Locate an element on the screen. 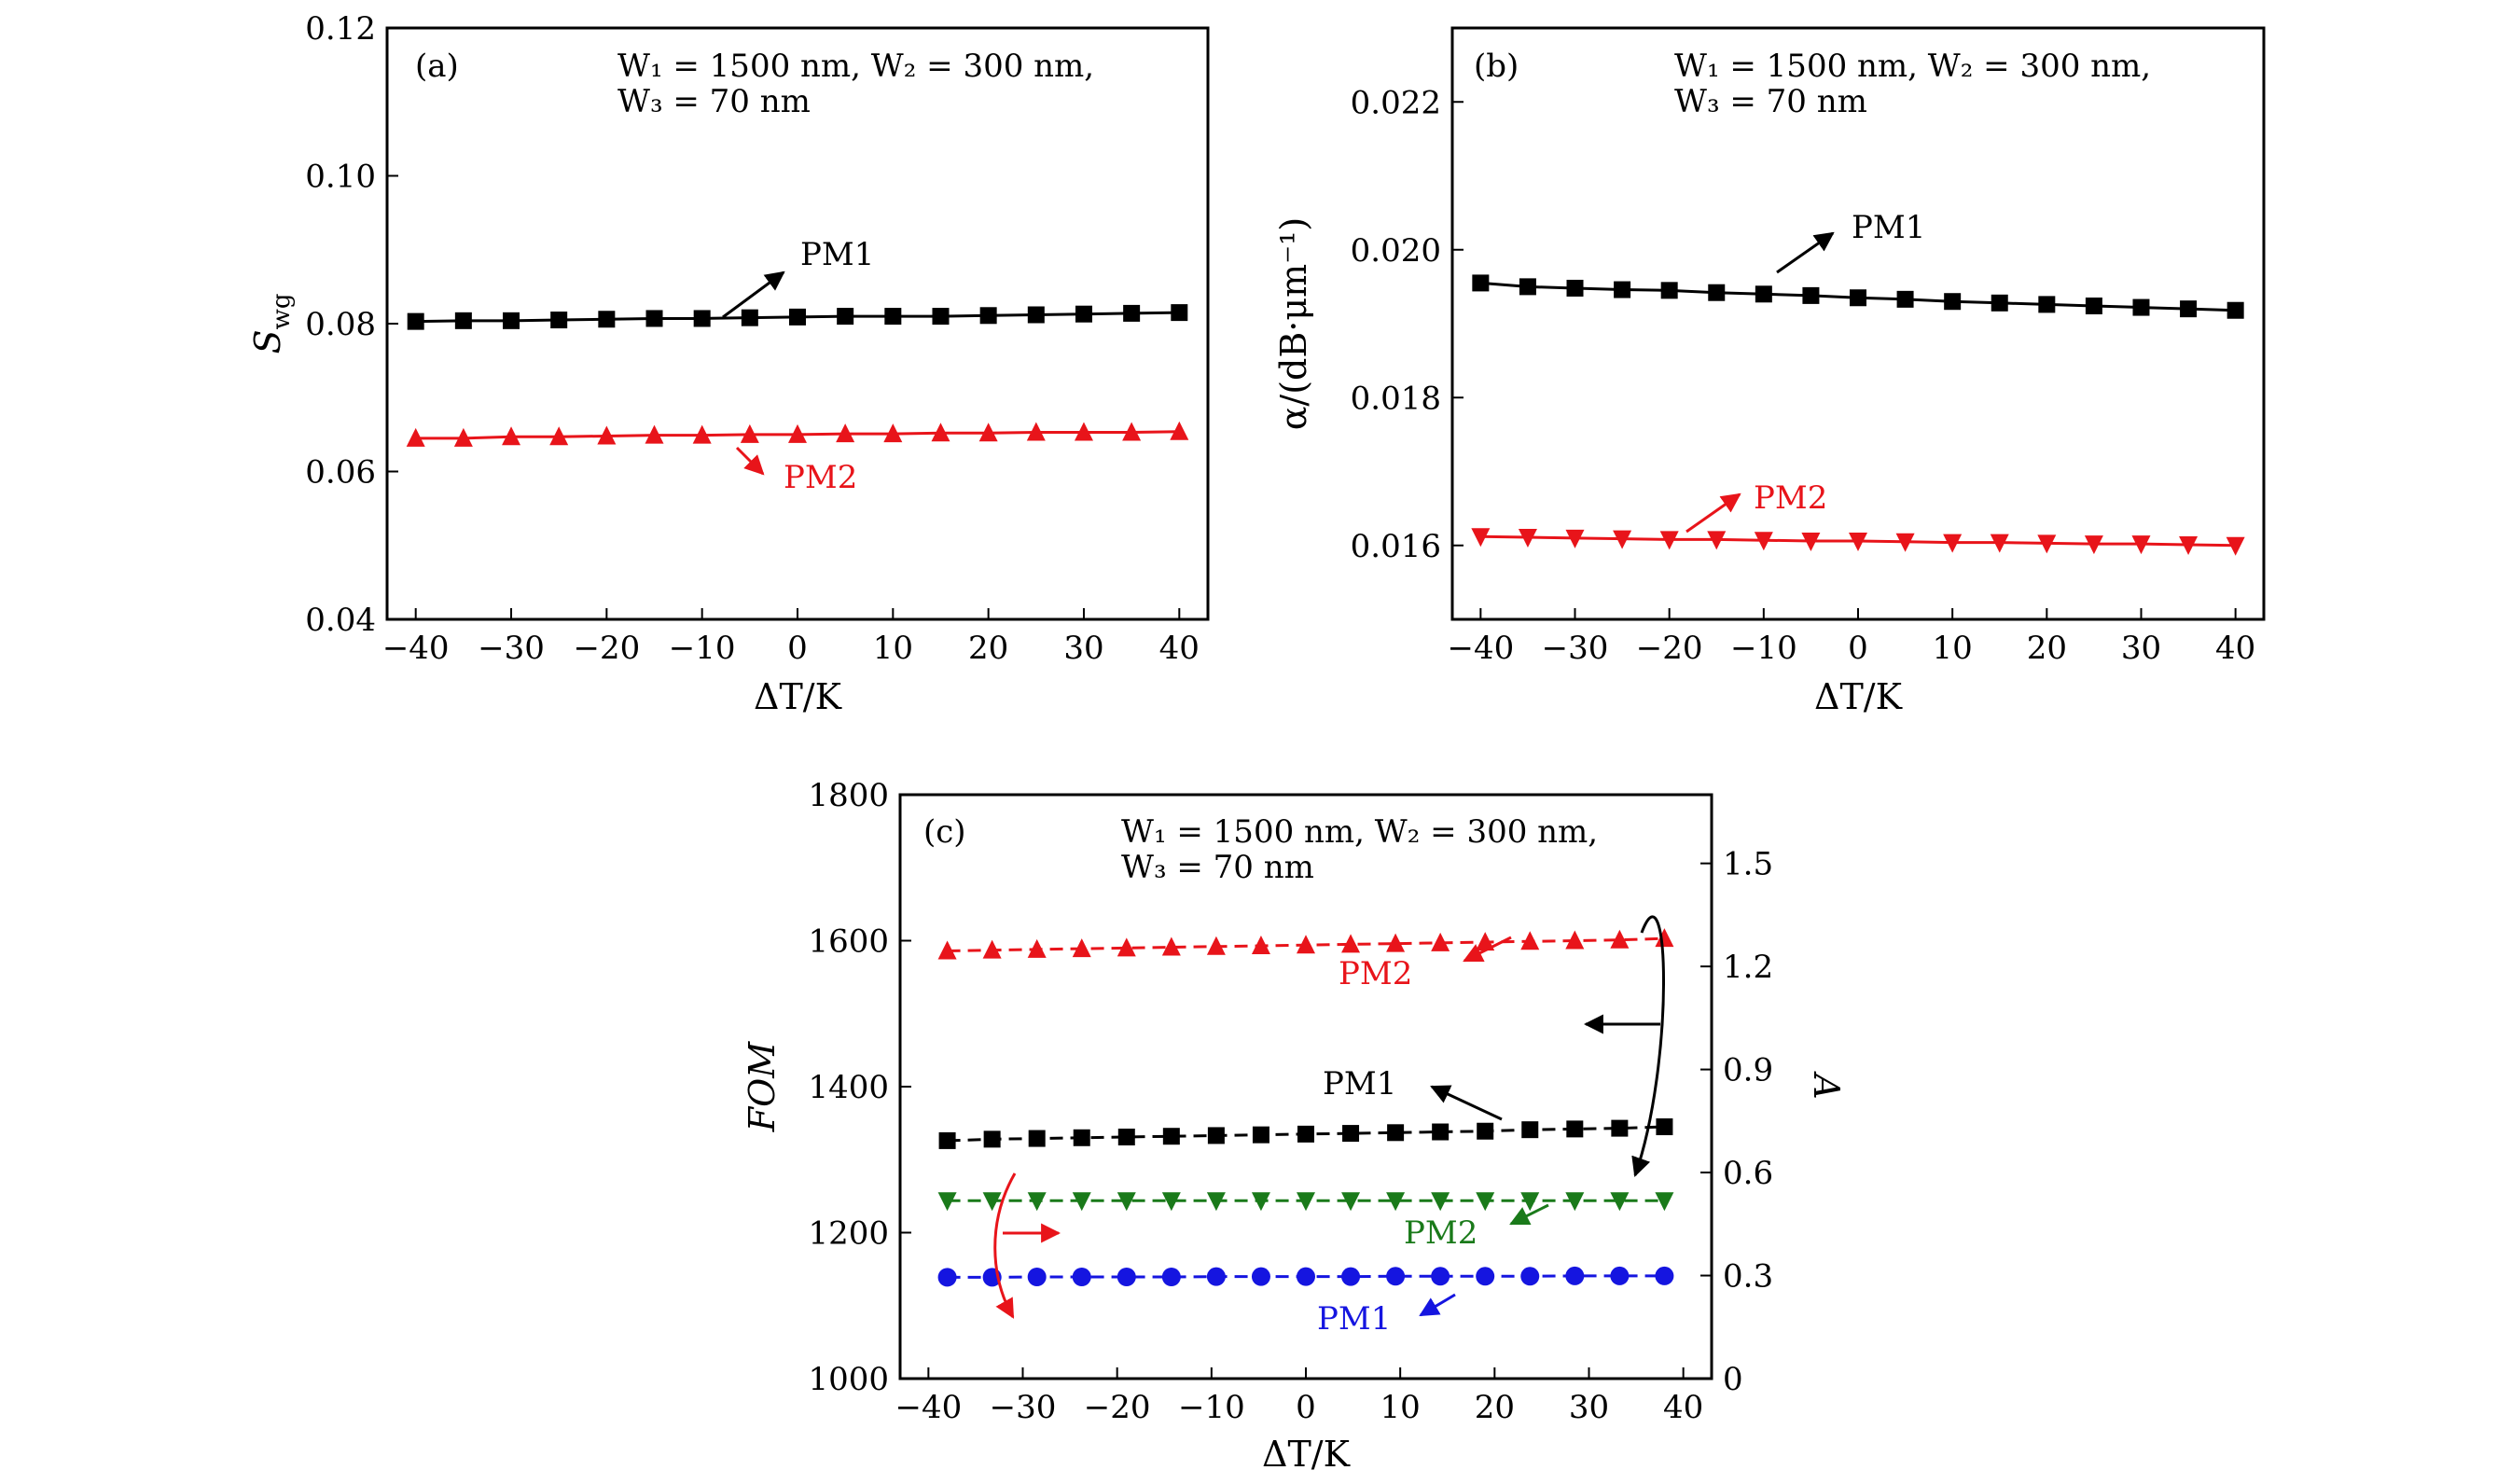 The height and width of the screenshot is (1484, 2497). param-text-line1: W₁ = 1500 nm, W₂ = 300 nm, is located at coordinates (1912, 66).